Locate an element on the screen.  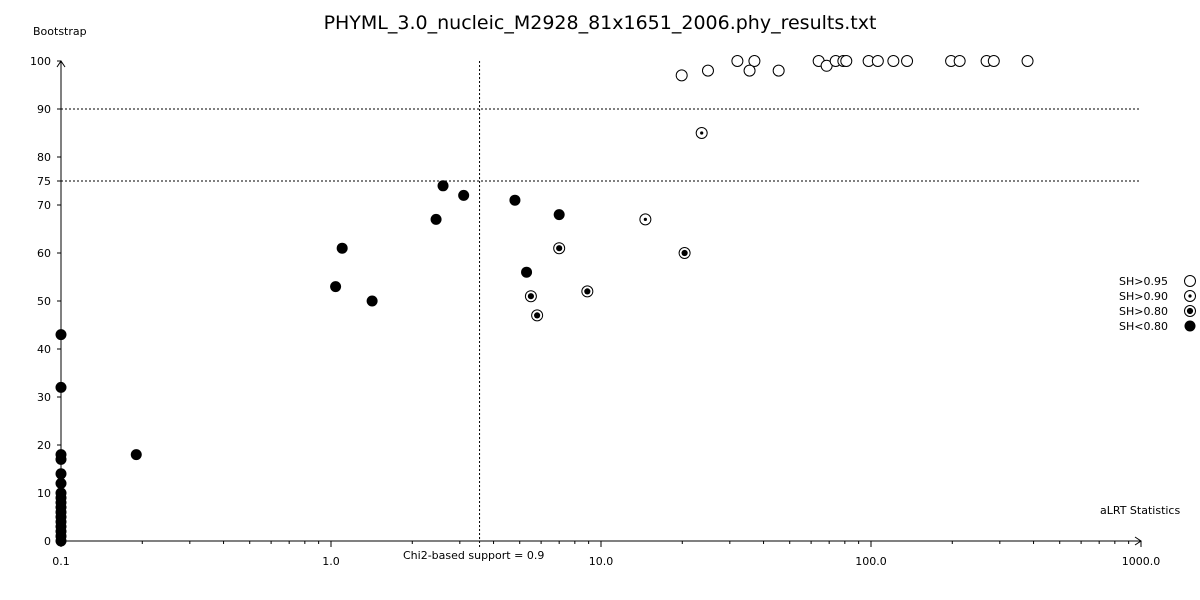
x-axis-label: aLRT Statistics is located at coordinates (1140, 510).